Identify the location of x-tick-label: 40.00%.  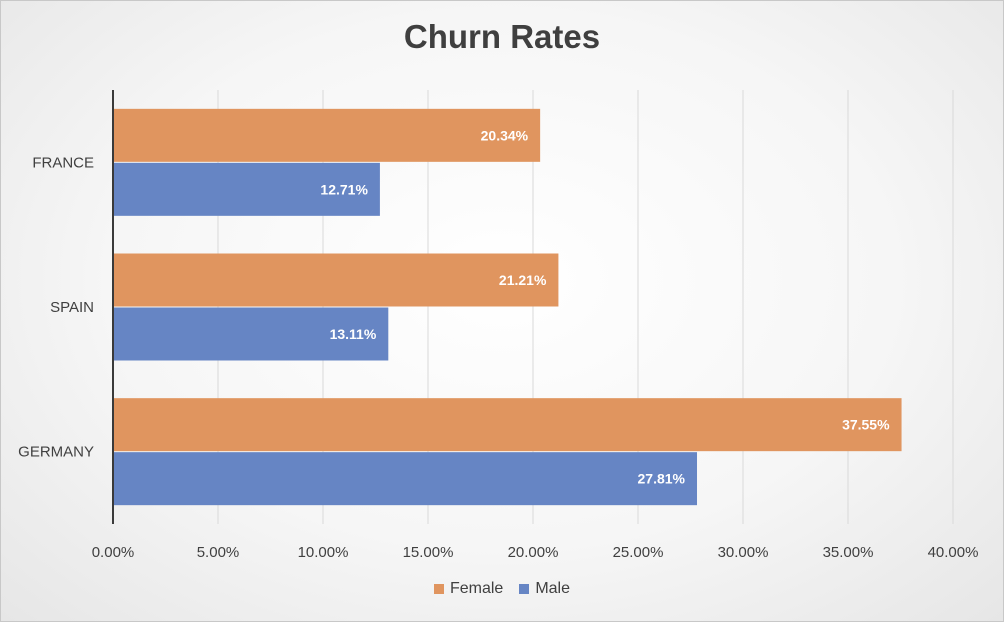
(953, 552).